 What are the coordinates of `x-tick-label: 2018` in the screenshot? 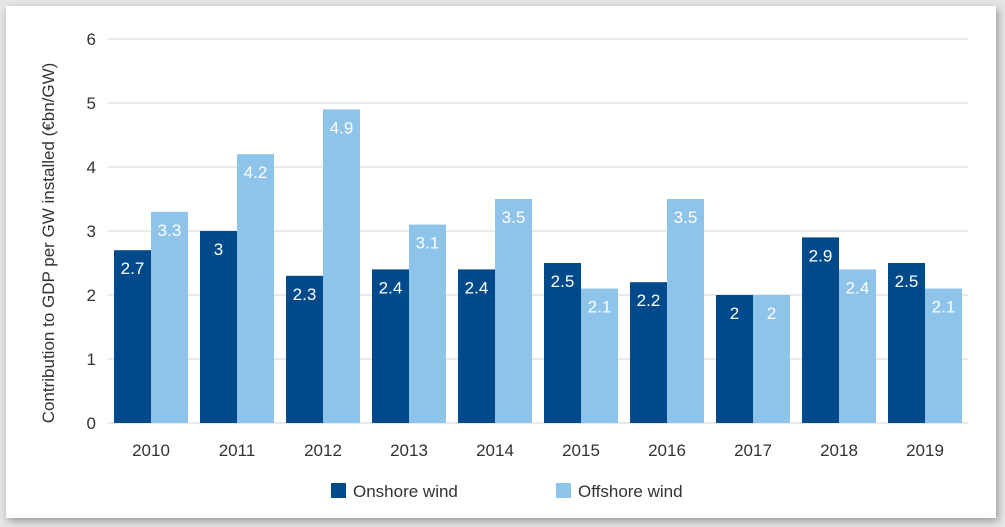 It's located at (839, 450).